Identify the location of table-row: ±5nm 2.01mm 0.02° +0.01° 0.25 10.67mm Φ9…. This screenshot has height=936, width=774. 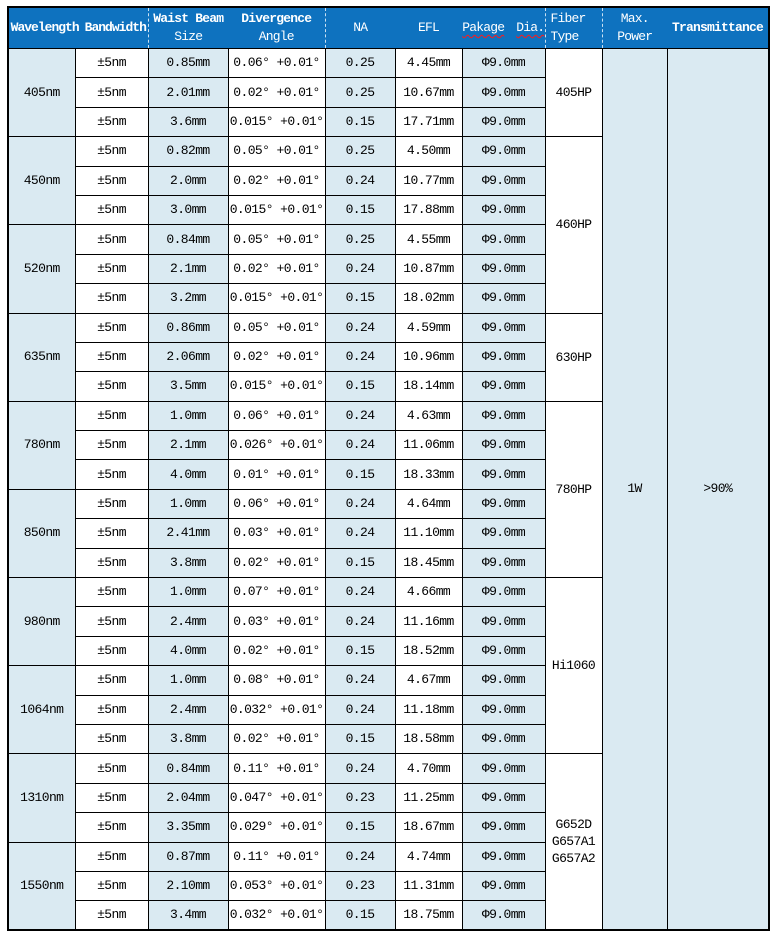
(388, 92).